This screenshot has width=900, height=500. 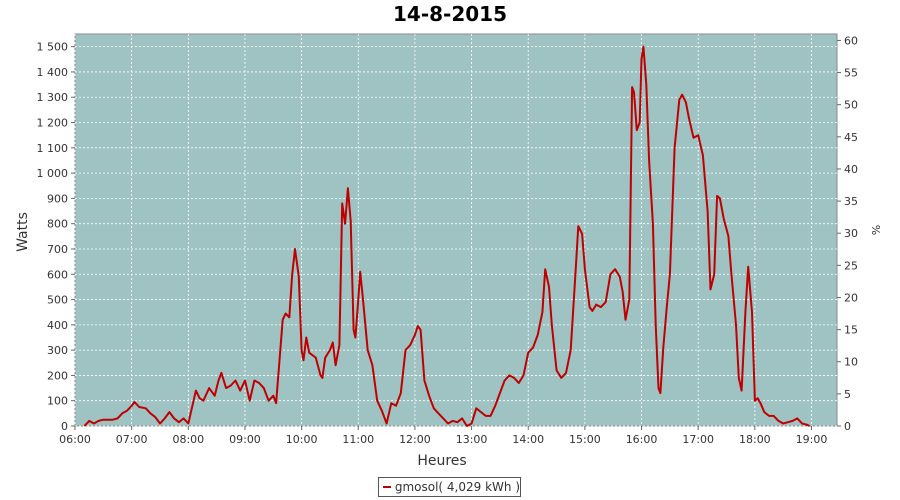 I want to click on y2-tick-label: 40, so click(x=851, y=169).